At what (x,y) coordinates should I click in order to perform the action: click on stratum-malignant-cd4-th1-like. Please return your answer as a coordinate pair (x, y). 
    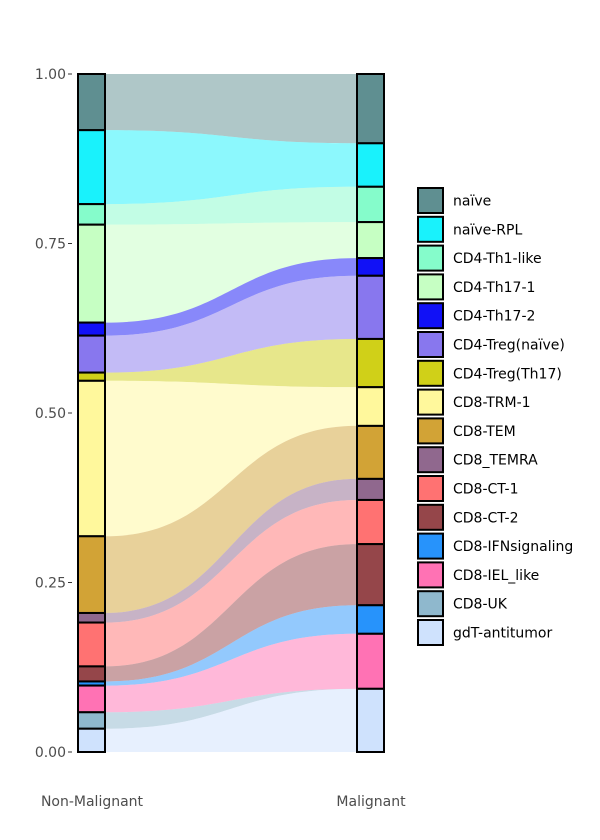
    Looking at the image, I should click on (370, 204).